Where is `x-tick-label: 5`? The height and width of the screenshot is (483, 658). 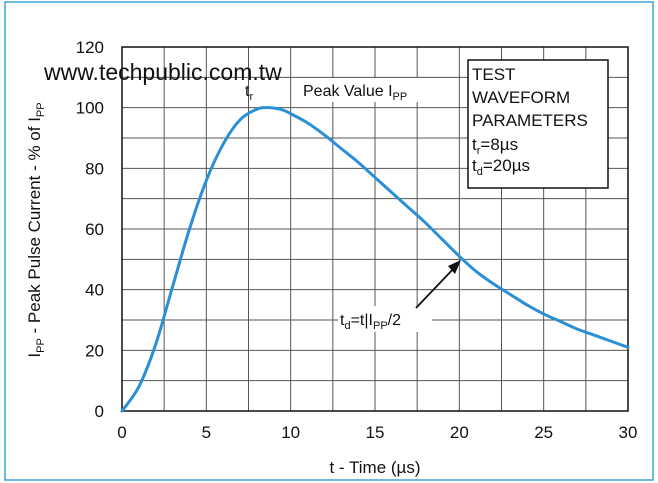 x-tick-label: 5 is located at coordinates (206, 432).